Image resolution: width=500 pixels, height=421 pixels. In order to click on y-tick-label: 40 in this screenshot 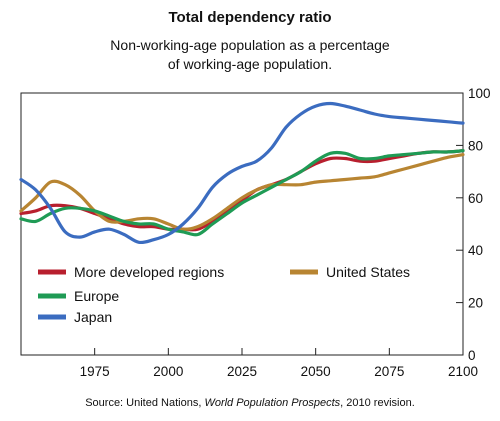, I will do `click(475, 250)`.